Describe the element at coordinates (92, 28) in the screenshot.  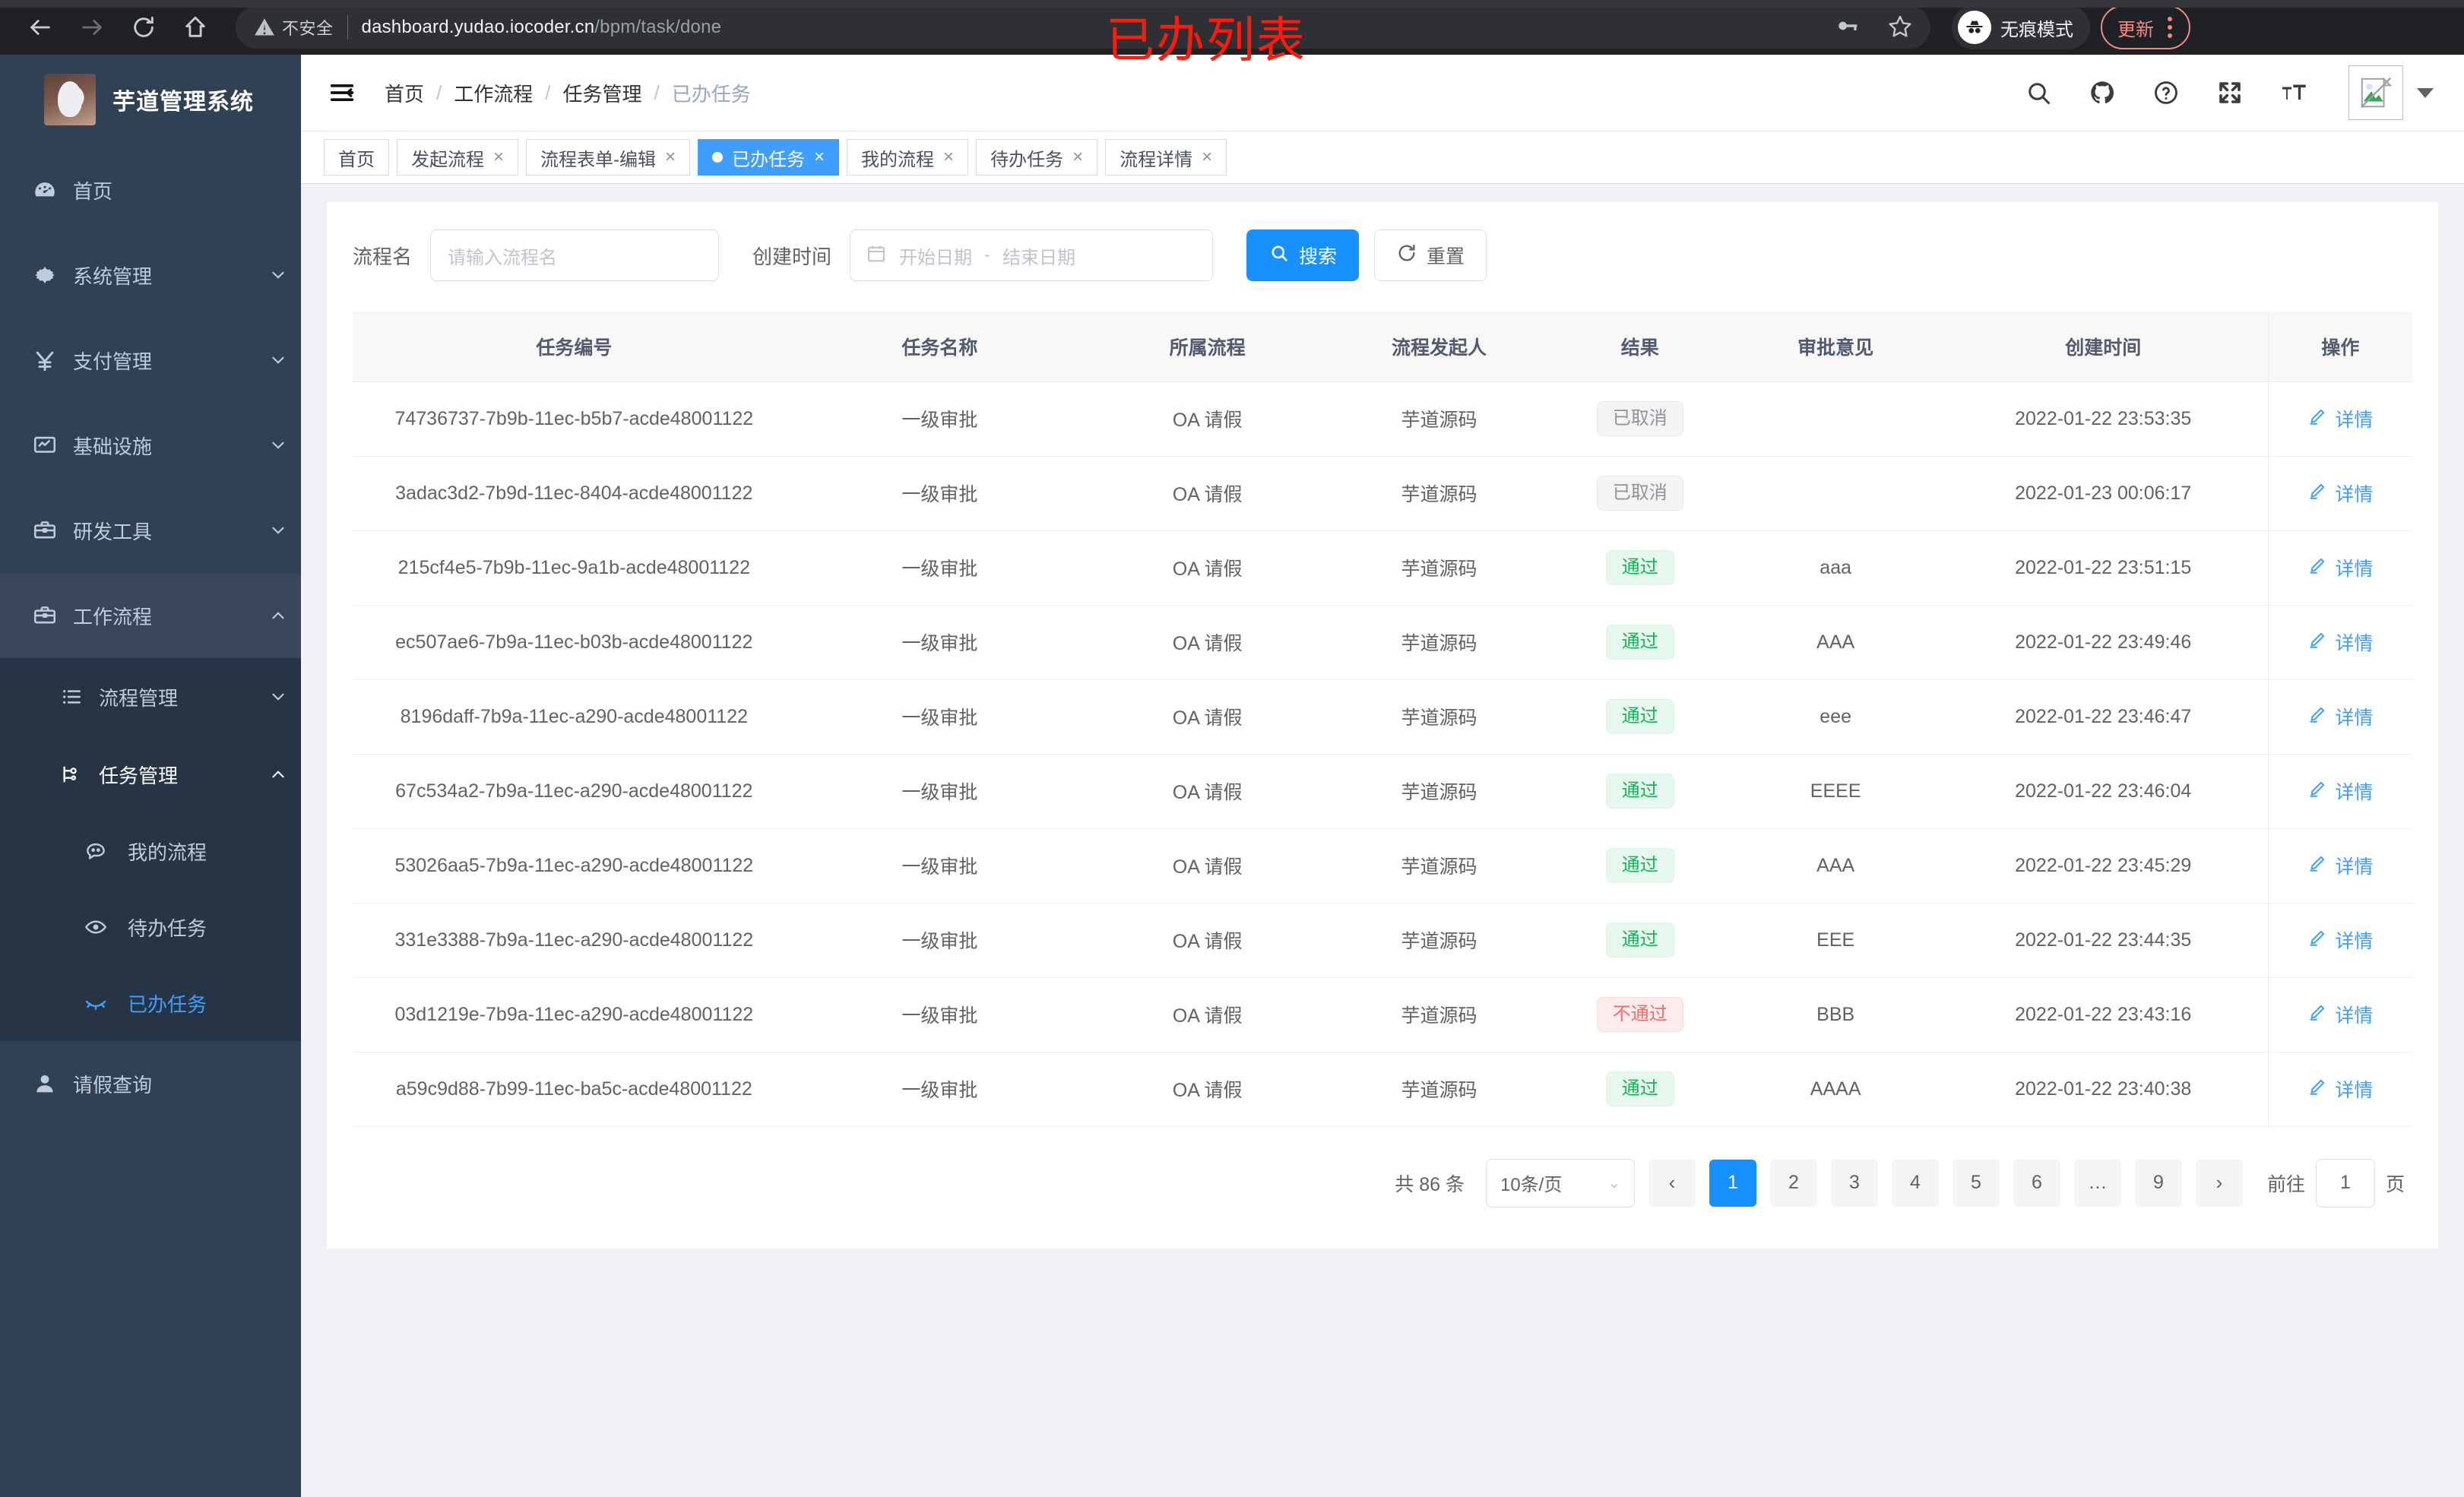
I see `forward-button` at that location.